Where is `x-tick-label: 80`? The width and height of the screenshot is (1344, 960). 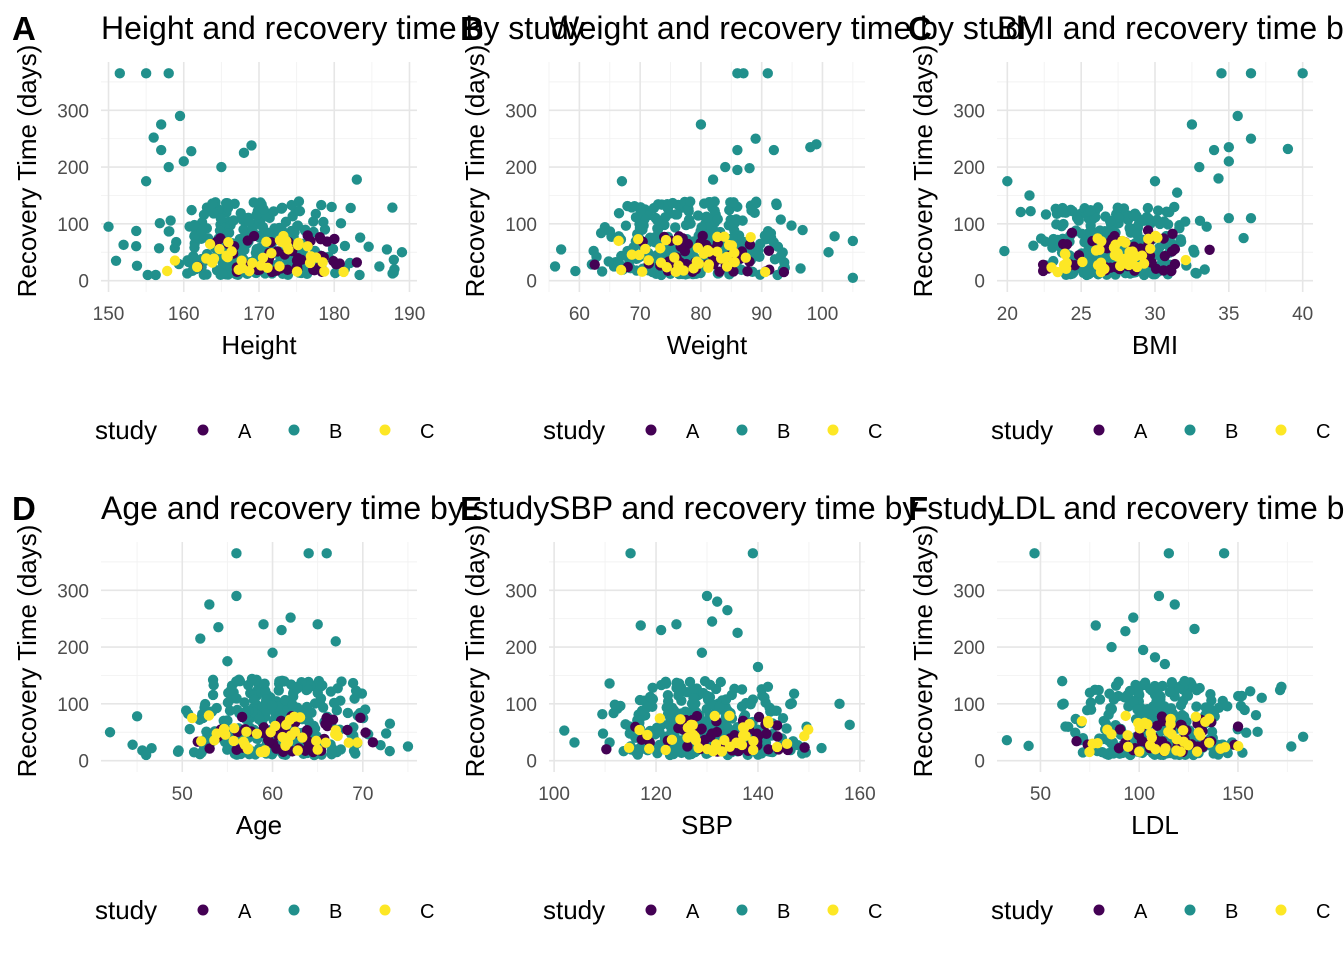
x-tick-label: 80 is located at coordinates (700, 314).